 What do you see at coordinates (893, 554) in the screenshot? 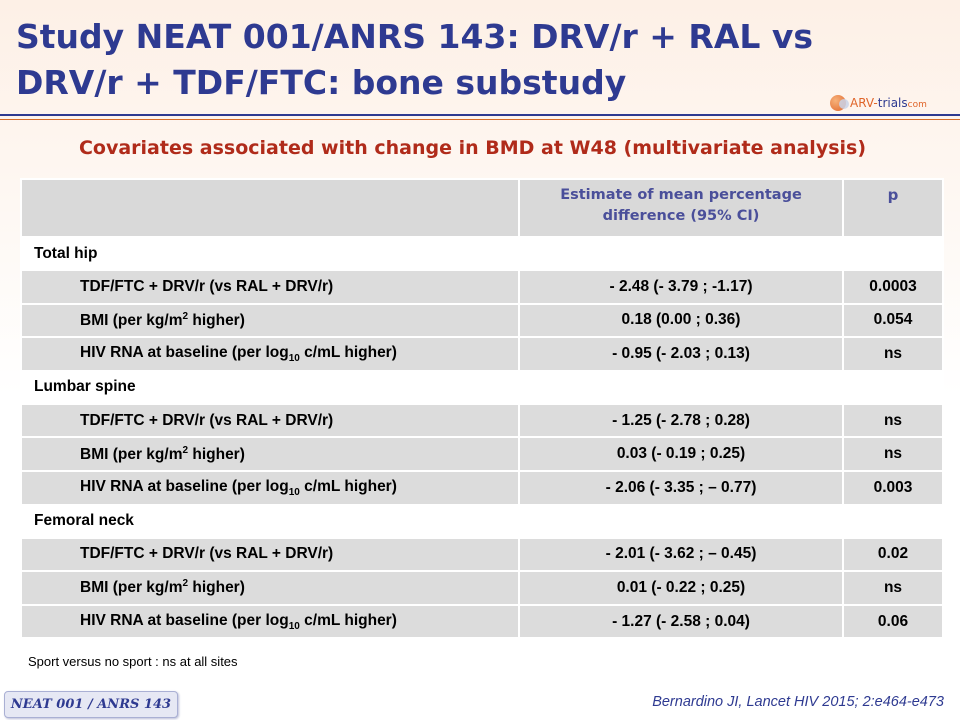
I see `p-value: 0.02` at bounding box center [893, 554].